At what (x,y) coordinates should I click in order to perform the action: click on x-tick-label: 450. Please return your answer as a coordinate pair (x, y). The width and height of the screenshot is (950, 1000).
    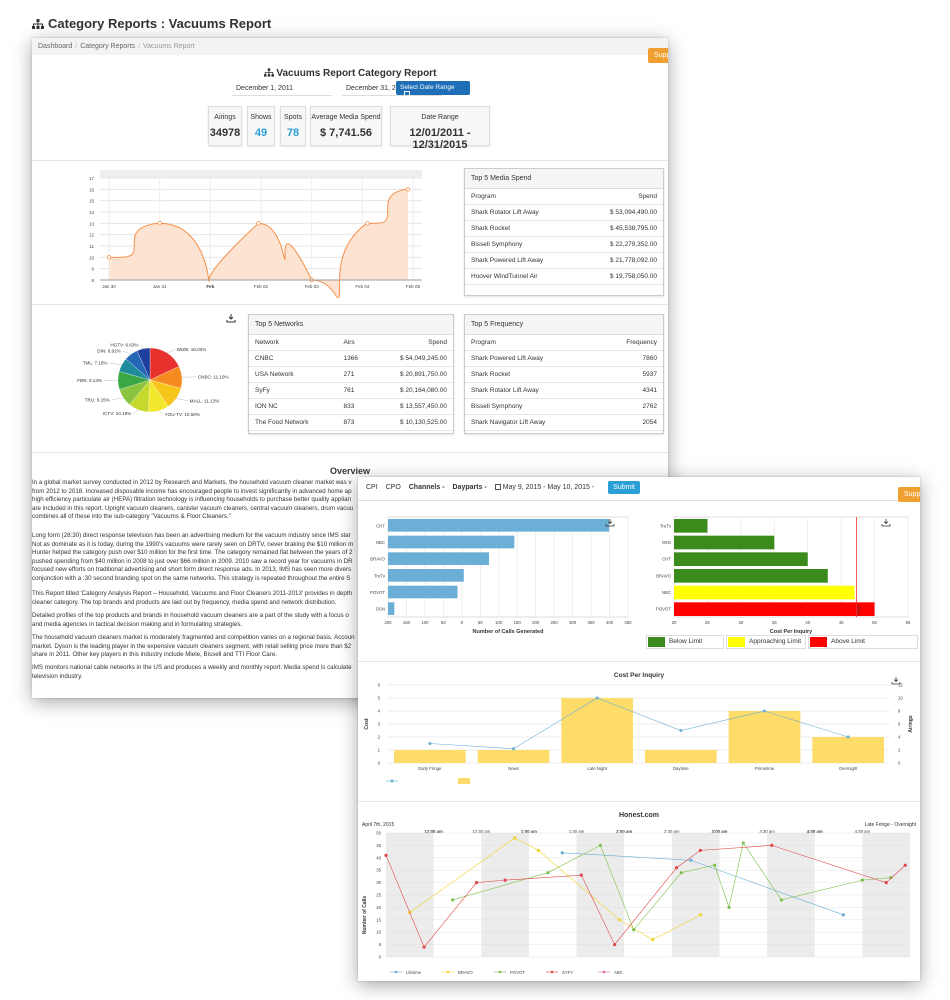
    Looking at the image, I should click on (628, 622).